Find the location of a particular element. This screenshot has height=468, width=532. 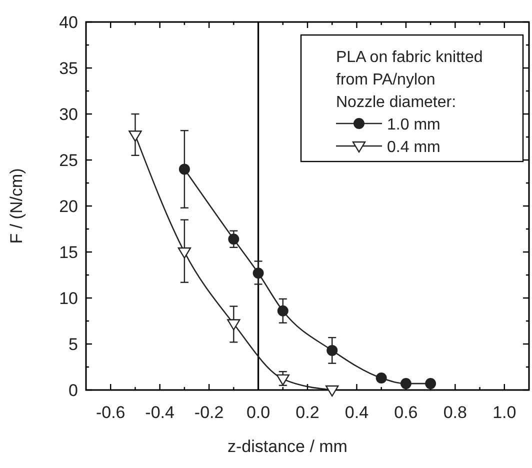

y-tick-label: 25 is located at coordinates (68, 160).